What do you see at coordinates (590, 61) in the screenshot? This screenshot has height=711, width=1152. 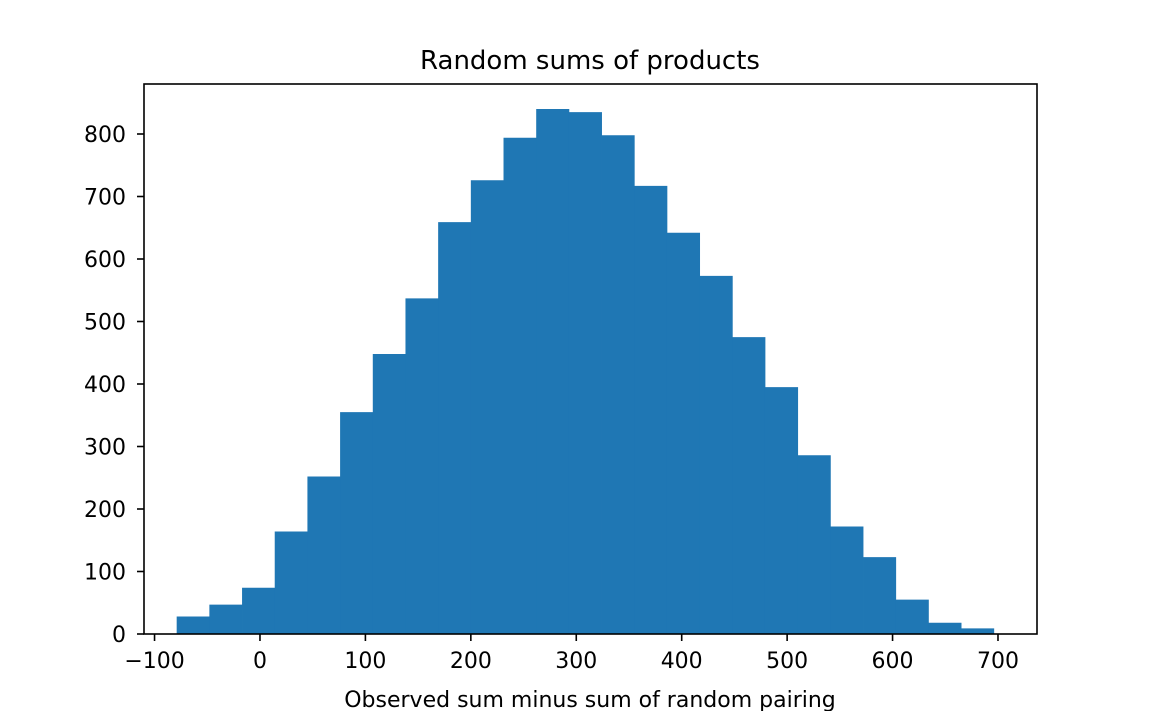 I see `chart-title: Random sums of products` at bounding box center [590, 61].